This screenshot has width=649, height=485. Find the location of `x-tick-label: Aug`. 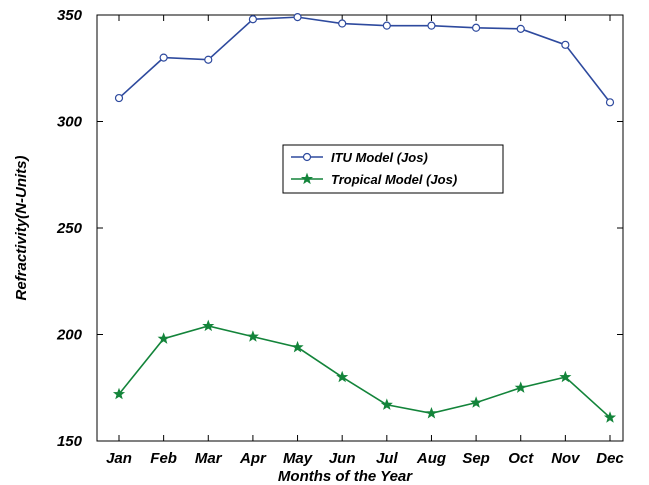

x-tick-label: Aug is located at coordinates (431, 458).